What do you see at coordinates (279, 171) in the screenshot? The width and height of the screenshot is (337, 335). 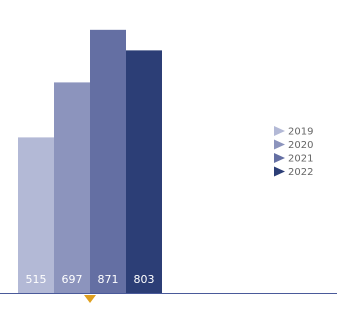 I see `legend-marker-2022` at bounding box center [279, 171].